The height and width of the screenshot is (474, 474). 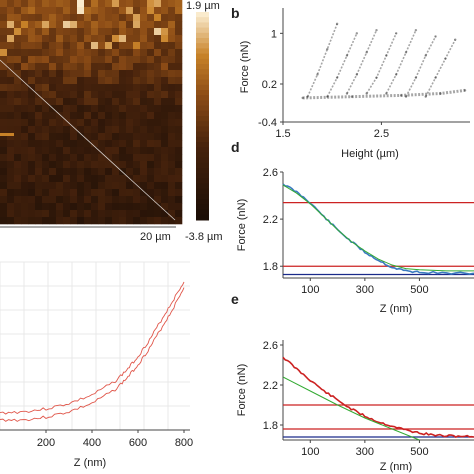 What do you see at coordinates (368, 399) in the screenshot?
I see `chart-e: 2.6 2.2 1.8 100 300 500` at bounding box center [368, 399].